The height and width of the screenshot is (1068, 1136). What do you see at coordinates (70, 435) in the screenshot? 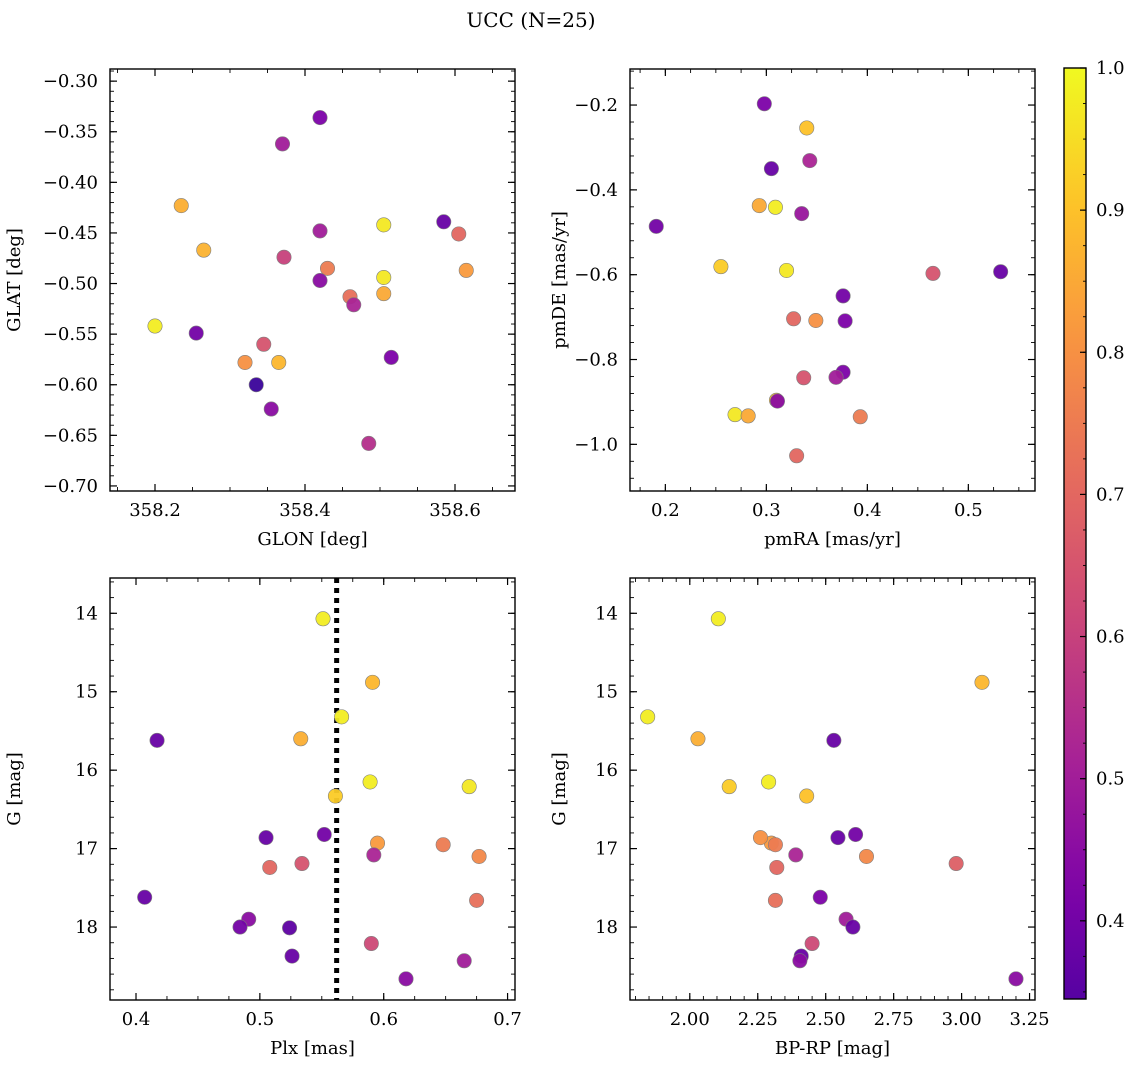
I see `y-tick-label: −0.65` at bounding box center [70, 435].